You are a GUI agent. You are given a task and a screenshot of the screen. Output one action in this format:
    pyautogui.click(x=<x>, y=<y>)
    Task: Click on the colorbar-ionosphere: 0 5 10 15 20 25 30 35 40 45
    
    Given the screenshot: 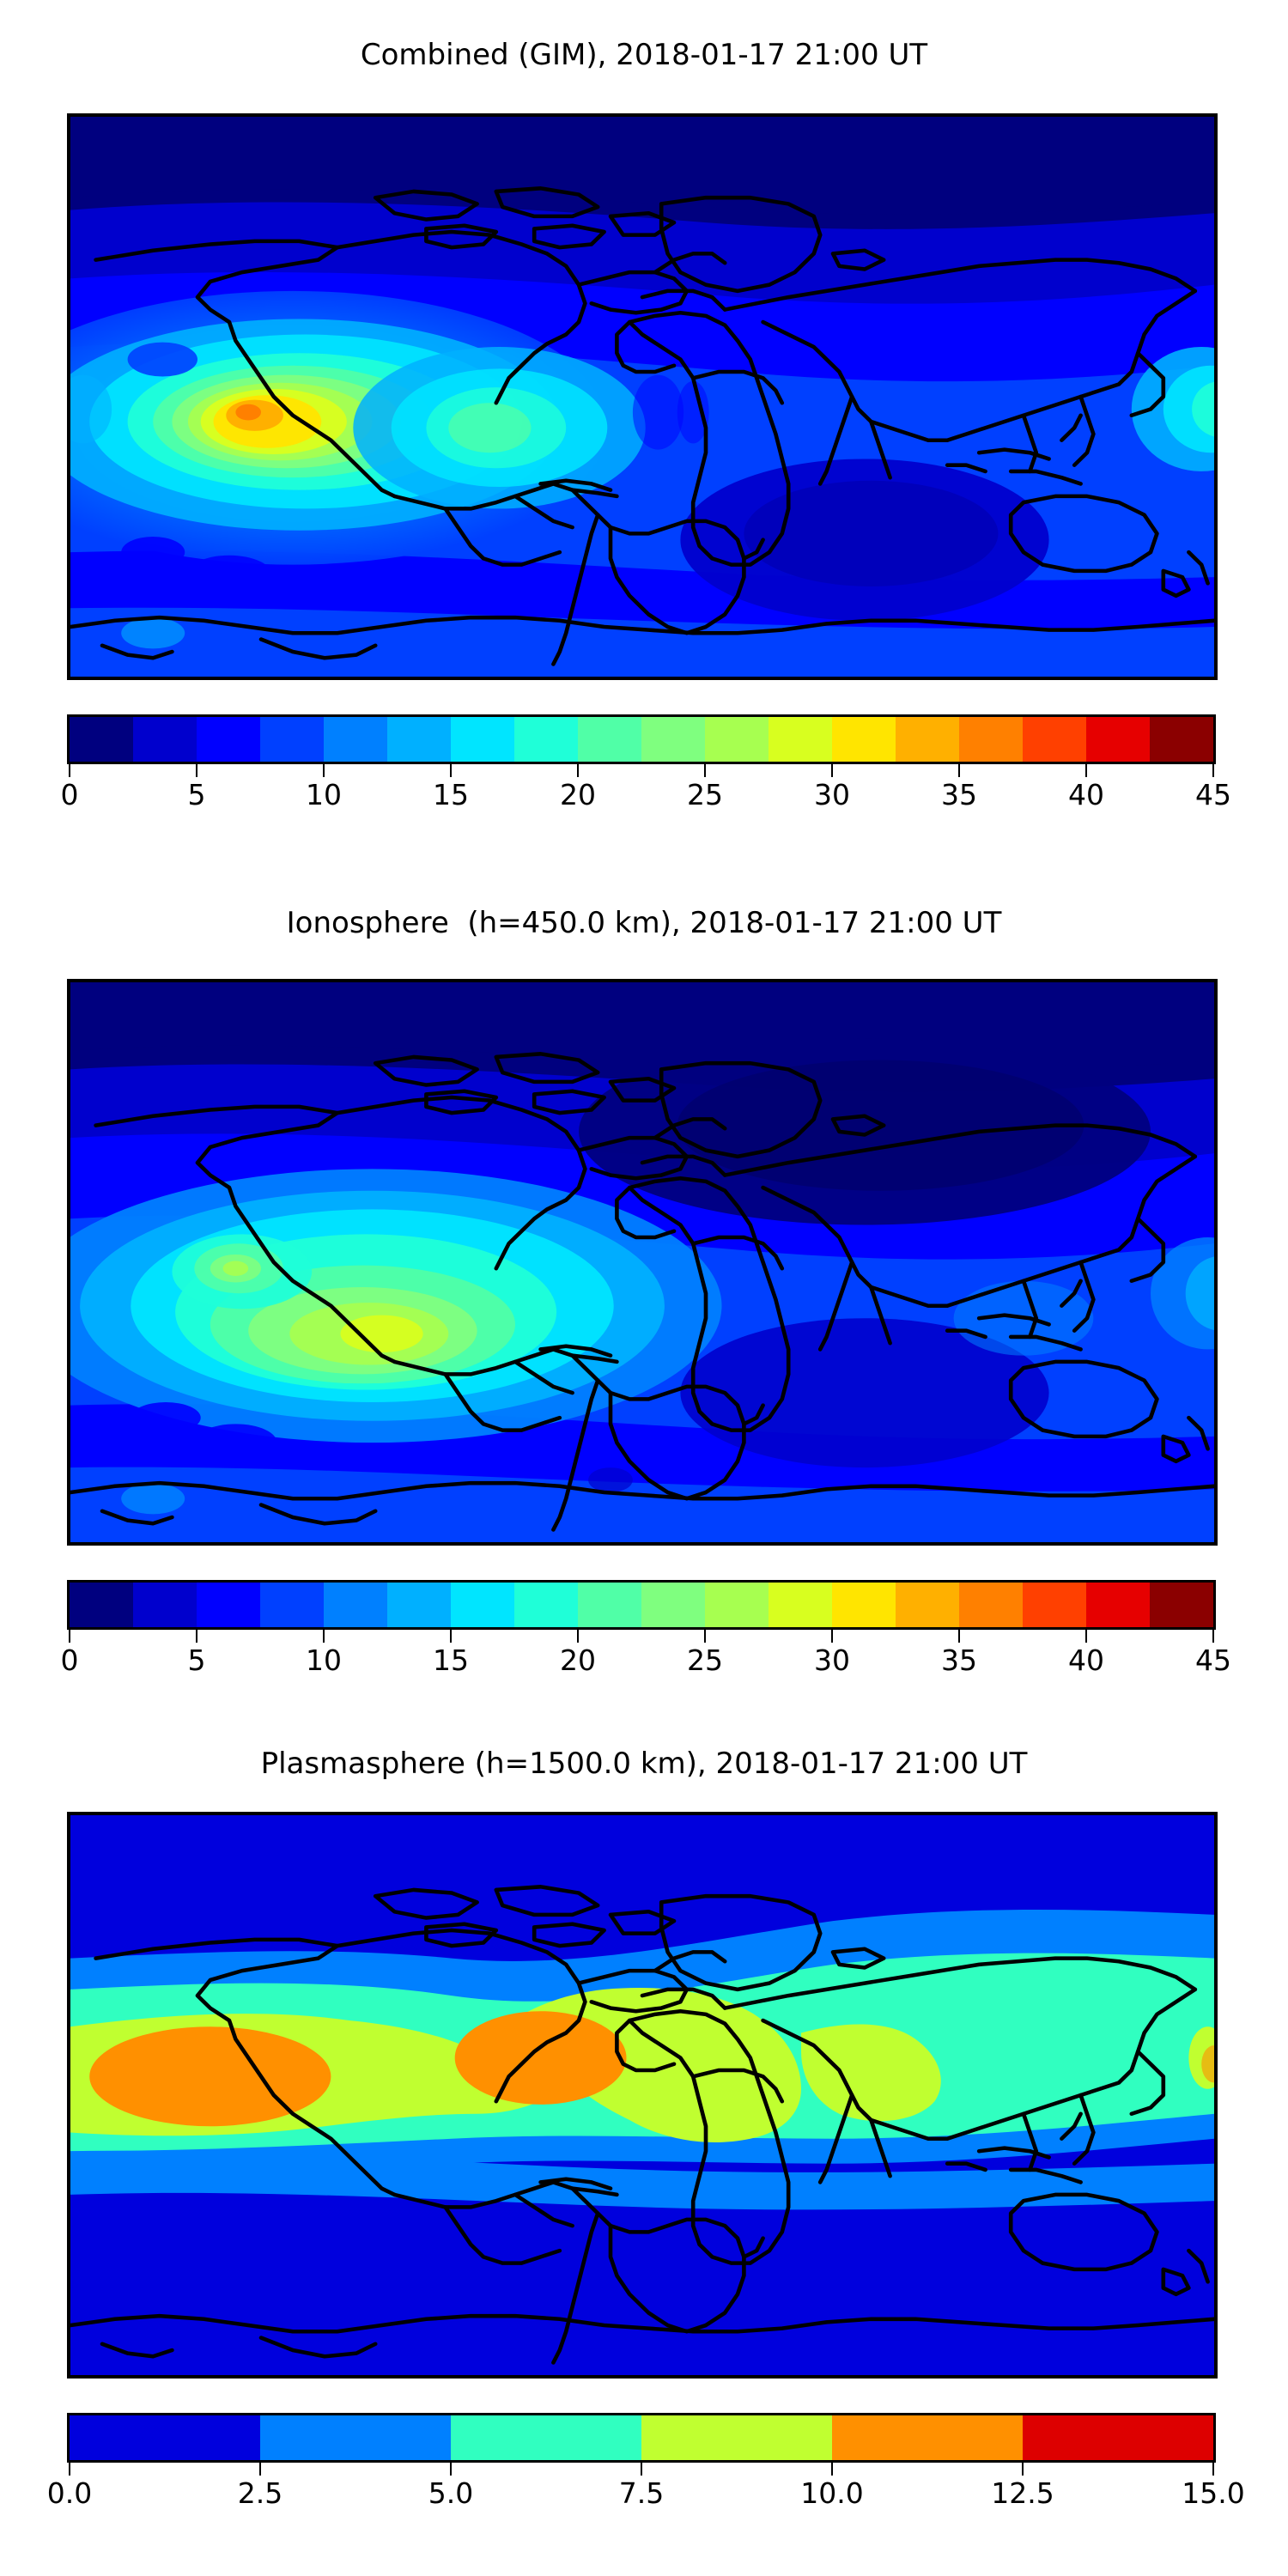 What is the action you would take?
    pyautogui.click(x=646, y=1631)
    